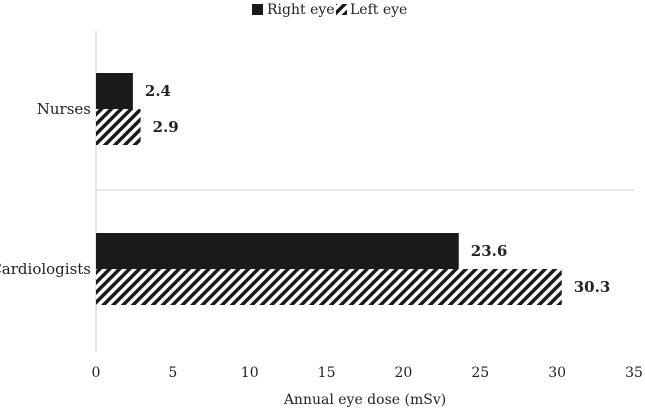  Describe the element at coordinates (45, 189) in the screenshot. I see `category-labels-group: Nurses Cardiologists` at that location.